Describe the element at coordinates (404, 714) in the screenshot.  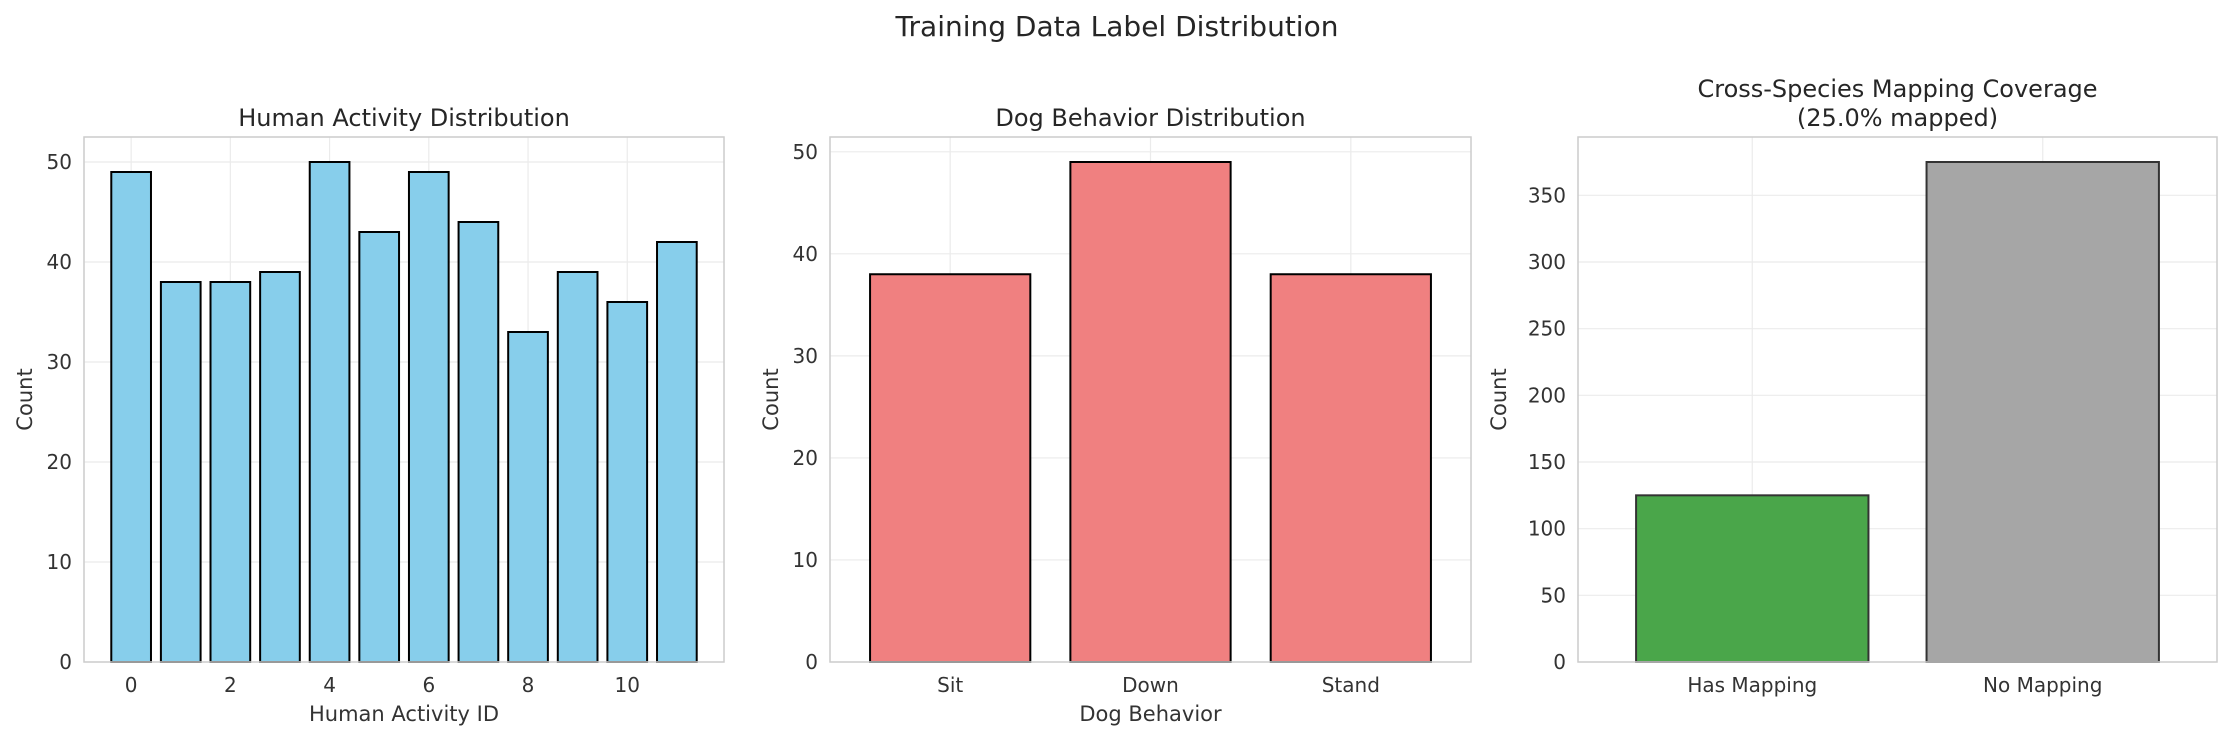
I see `x-axis-label: Human Activity ID` at that location.